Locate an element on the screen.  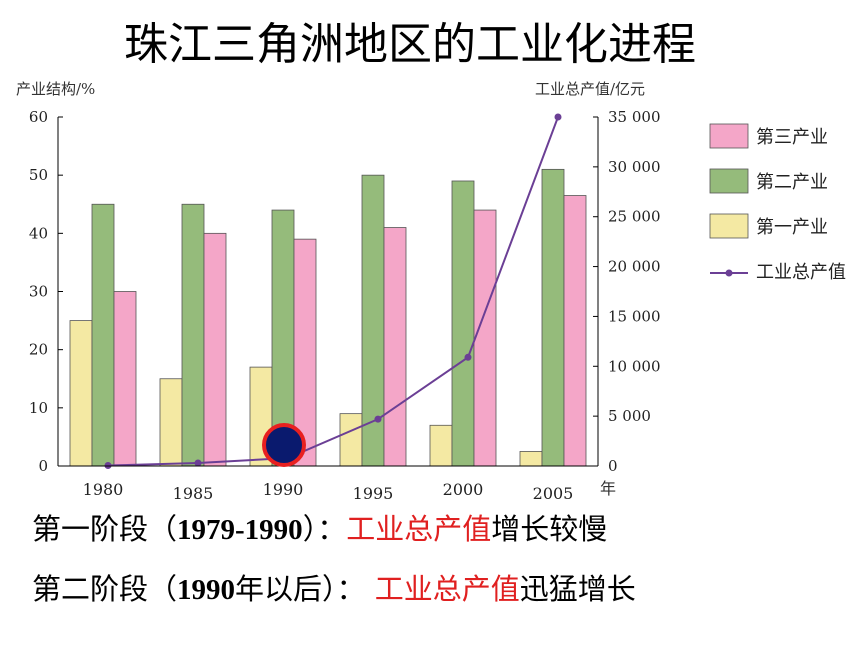
left-tick-label: 20 is located at coordinates (38, 350).